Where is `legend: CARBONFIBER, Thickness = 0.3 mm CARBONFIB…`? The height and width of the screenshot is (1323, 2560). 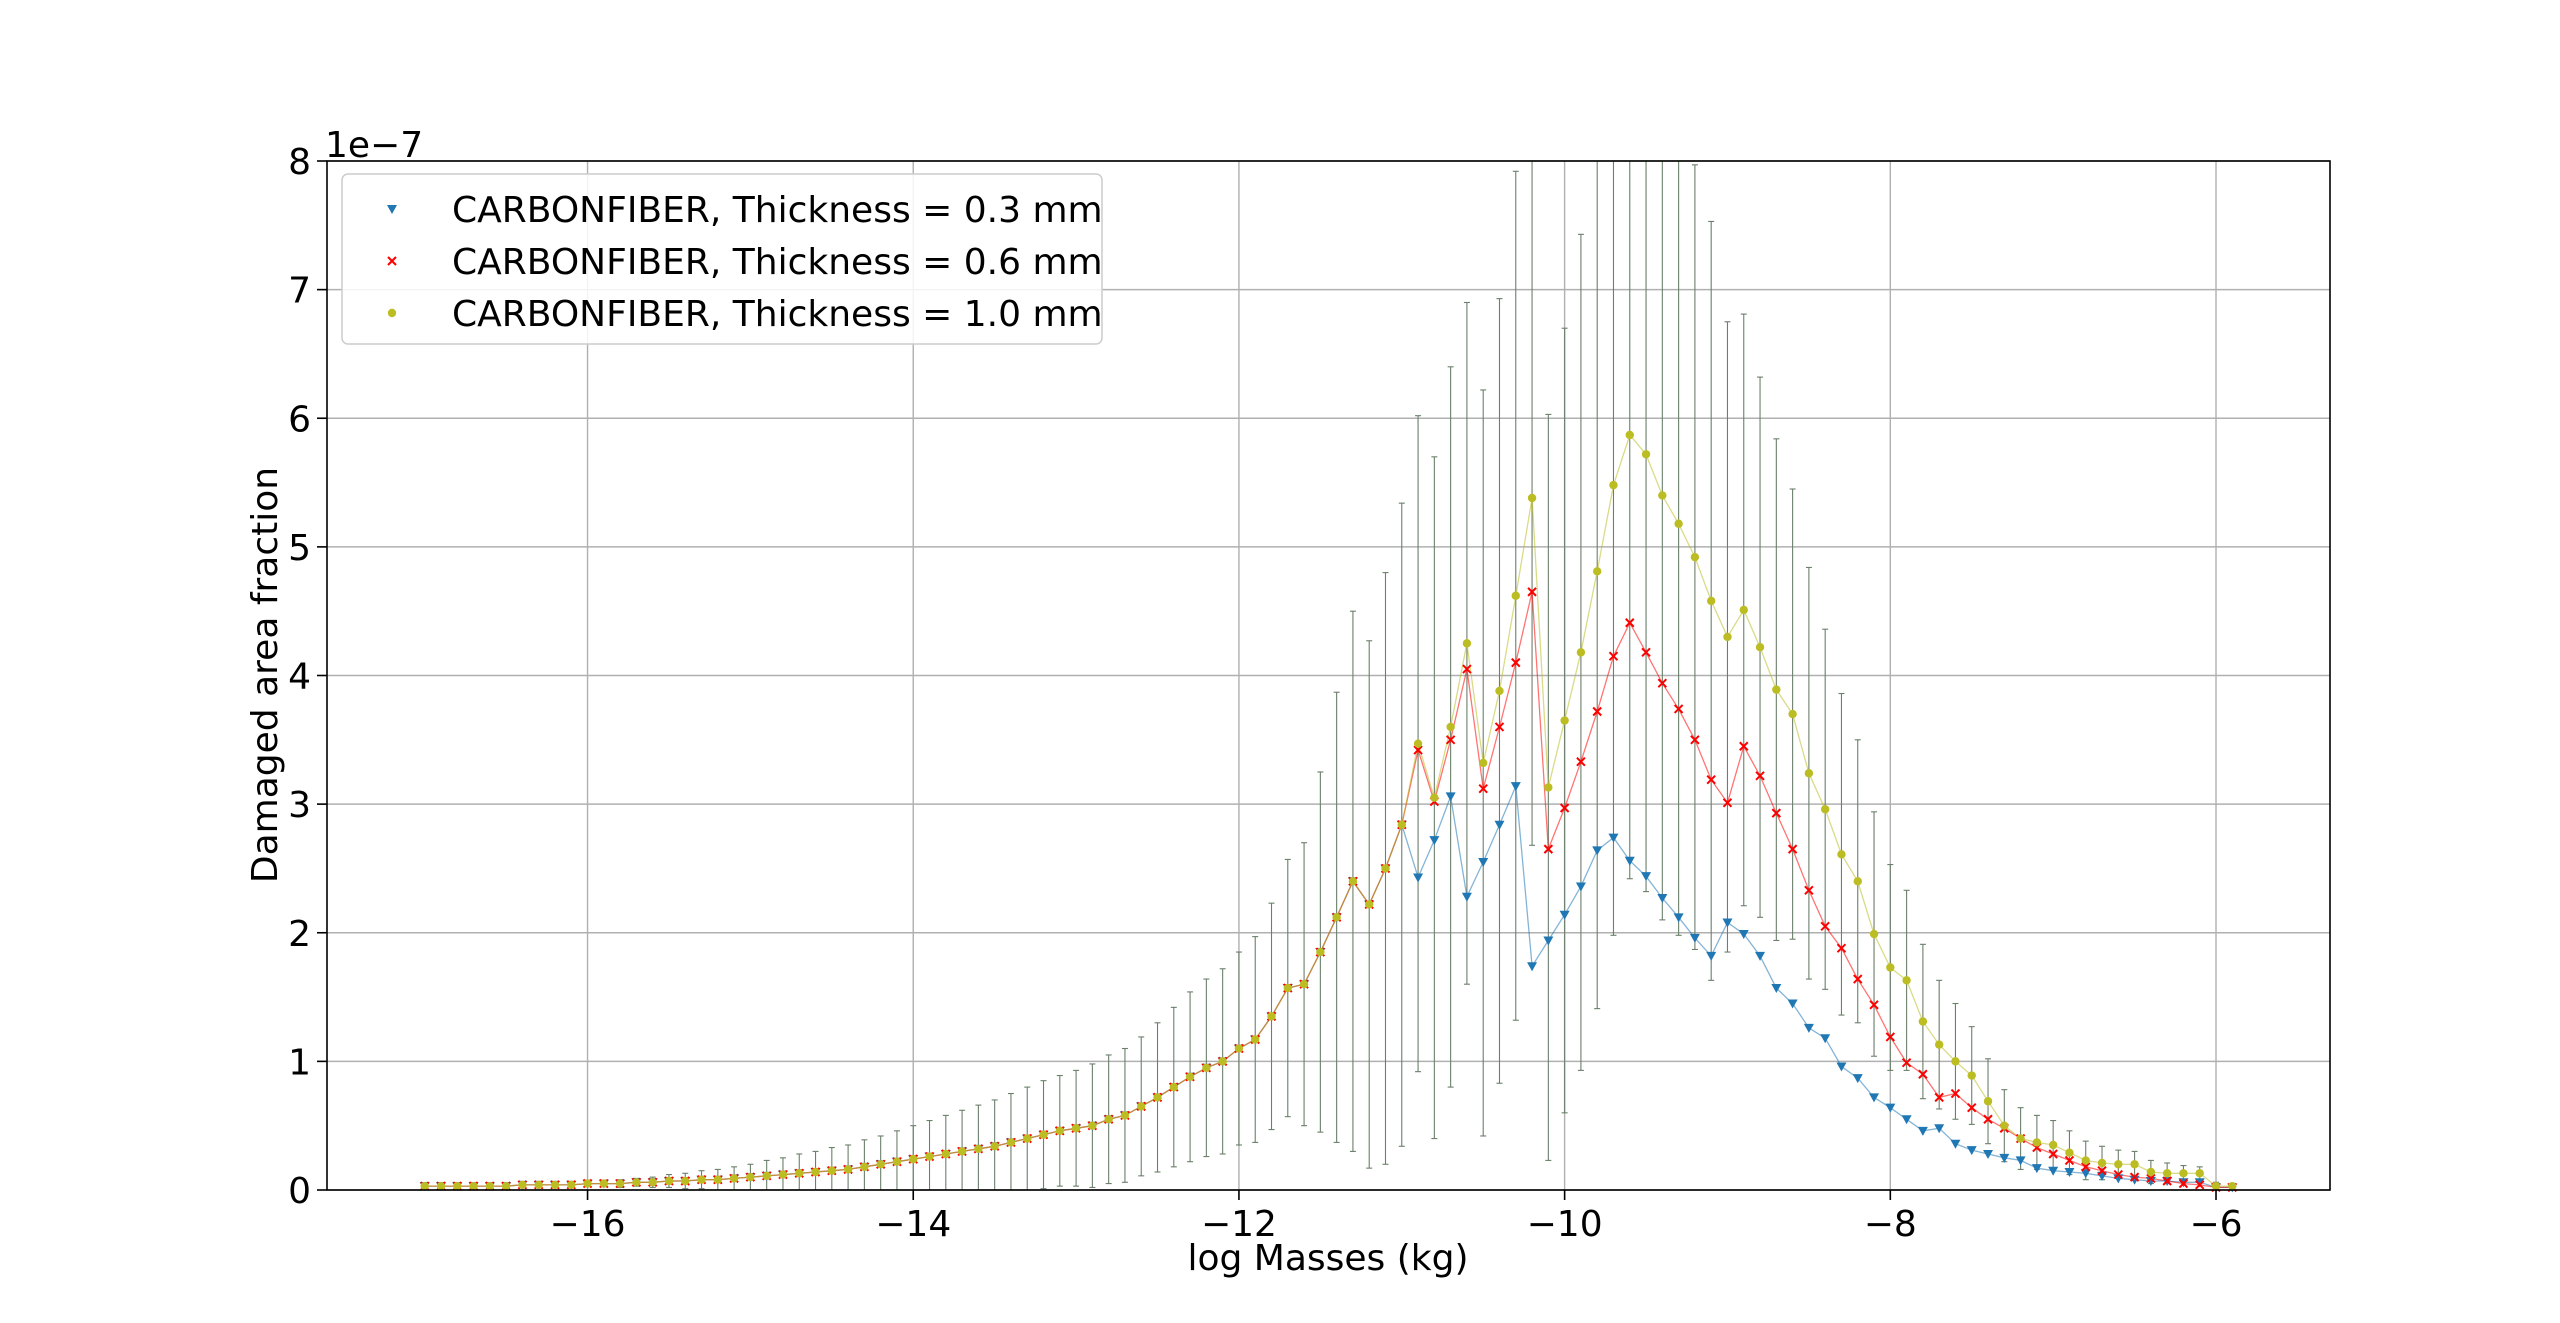
legend: CARBONFIBER, Thickness = 0.3 mm CARBONFIB… is located at coordinates (722, 259).